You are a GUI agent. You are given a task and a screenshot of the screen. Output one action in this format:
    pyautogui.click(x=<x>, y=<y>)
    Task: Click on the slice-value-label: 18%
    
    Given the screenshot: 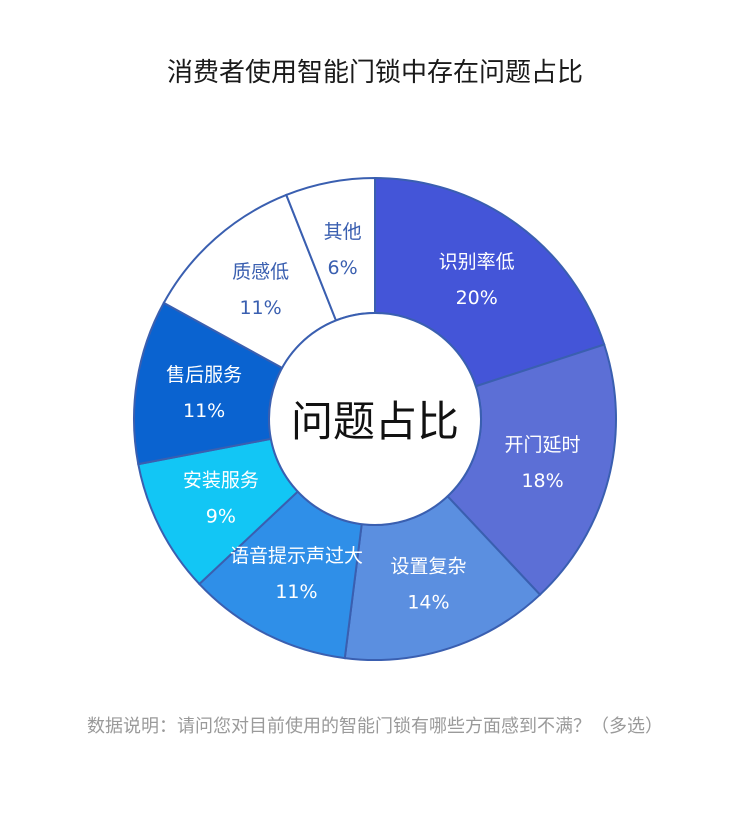 What is the action you would take?
    pyautogui.click(x=542, y=481)
    